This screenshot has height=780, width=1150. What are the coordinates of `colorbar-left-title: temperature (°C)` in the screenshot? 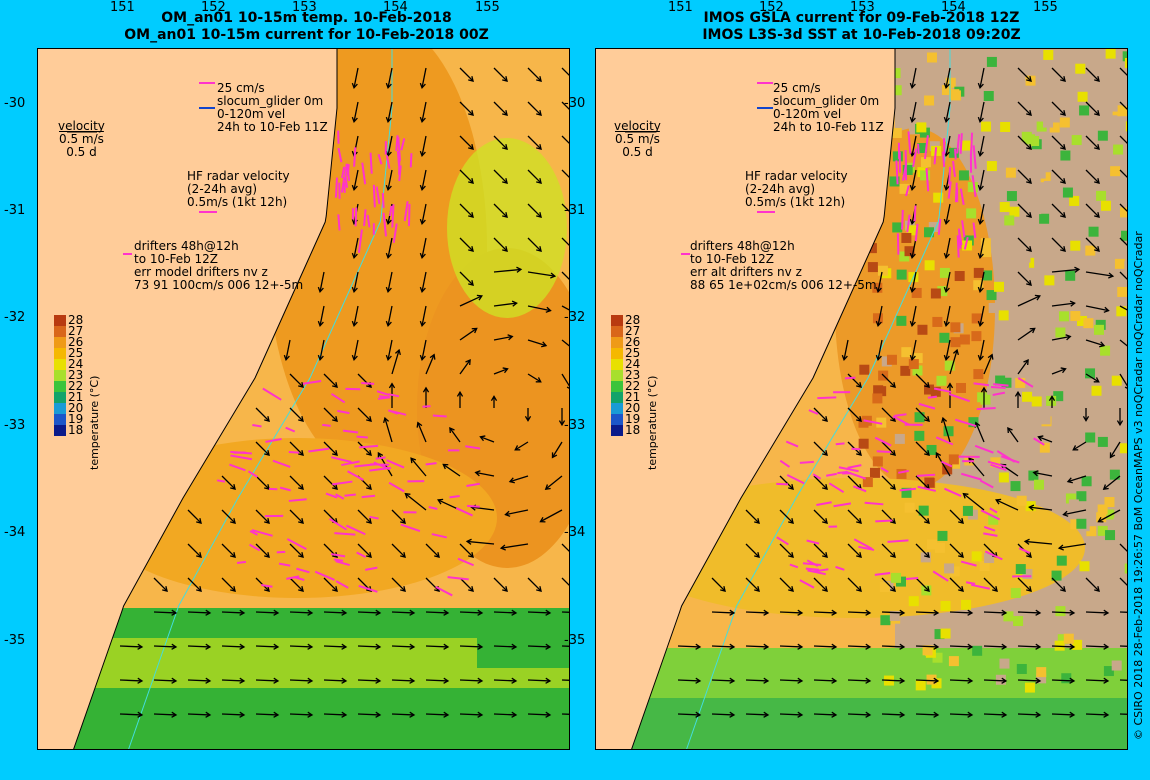 It's located at (94, 422).